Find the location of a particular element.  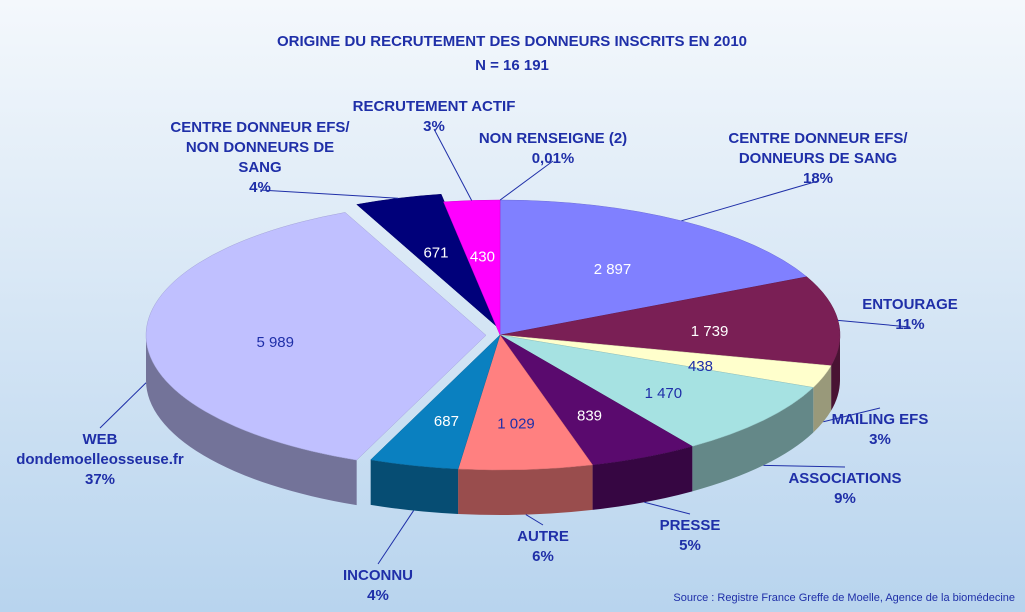

category-label: AUTRE is located at coordinates (543, 536).